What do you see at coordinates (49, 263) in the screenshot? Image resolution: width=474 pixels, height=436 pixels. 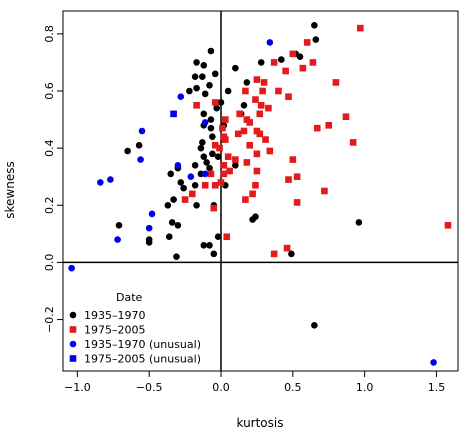 I see `y-tick-label: 0.0` at bounding box center [49, 263].